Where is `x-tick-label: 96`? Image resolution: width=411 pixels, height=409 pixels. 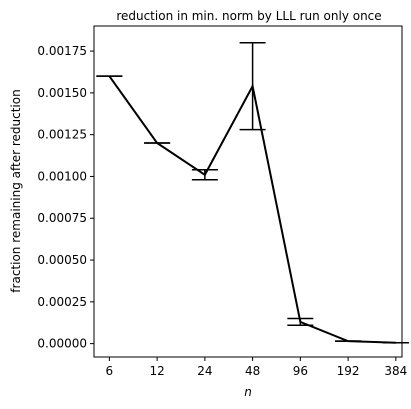
x-tick-label: 96 is located at coordinates (300, 371).